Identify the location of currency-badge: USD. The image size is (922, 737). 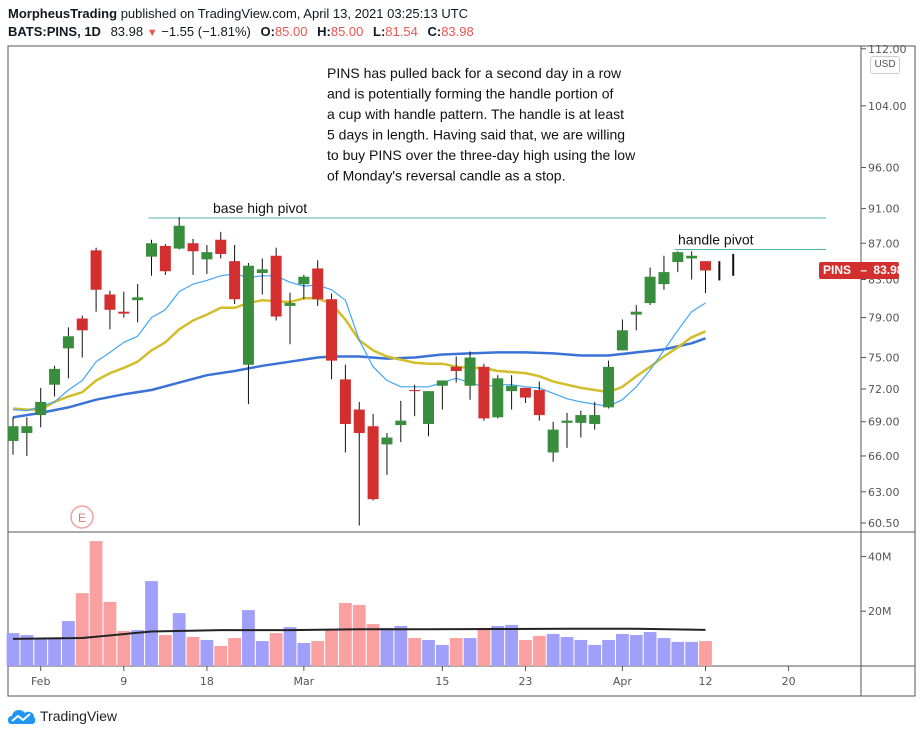
(885, 65).